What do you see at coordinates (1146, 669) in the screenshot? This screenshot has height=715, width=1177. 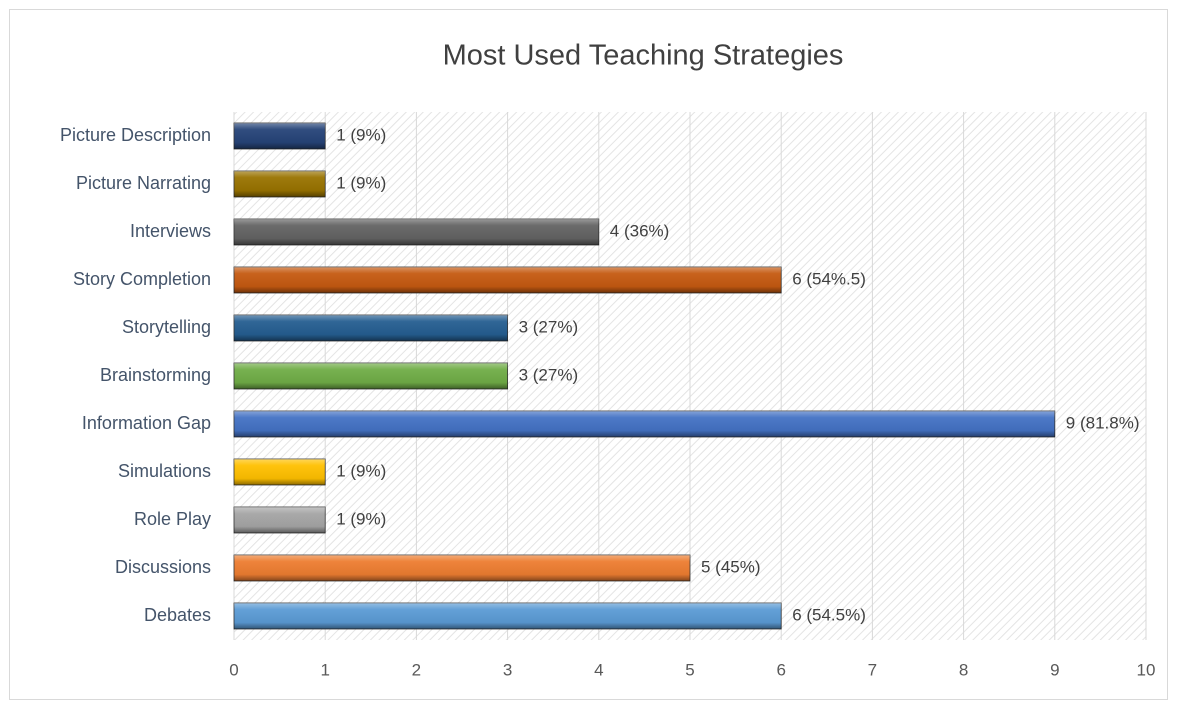 I see `x-tick-label: 10` at bounding box center [1146, 669].